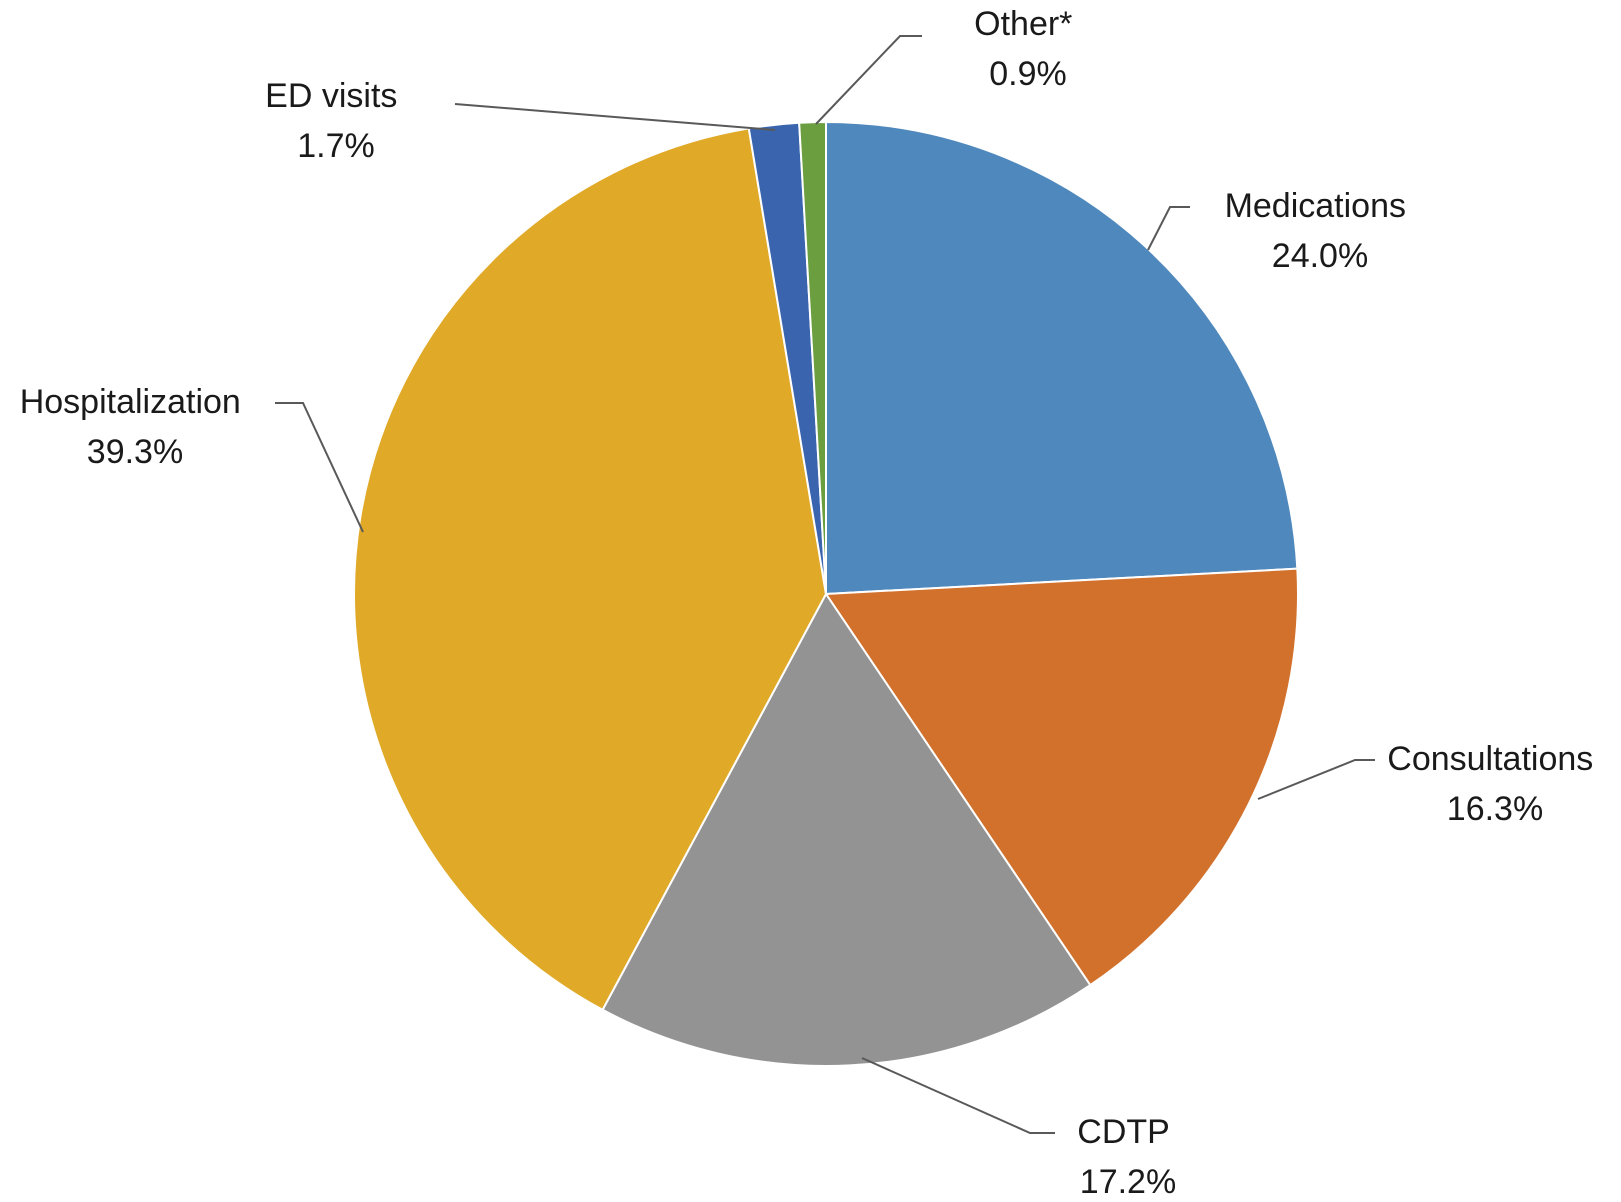 The image size is (1621, 1202). Describe the element at coordinates (1490, 759) in the screenshot. I see `label-consultations-name: Consultations` at that location.